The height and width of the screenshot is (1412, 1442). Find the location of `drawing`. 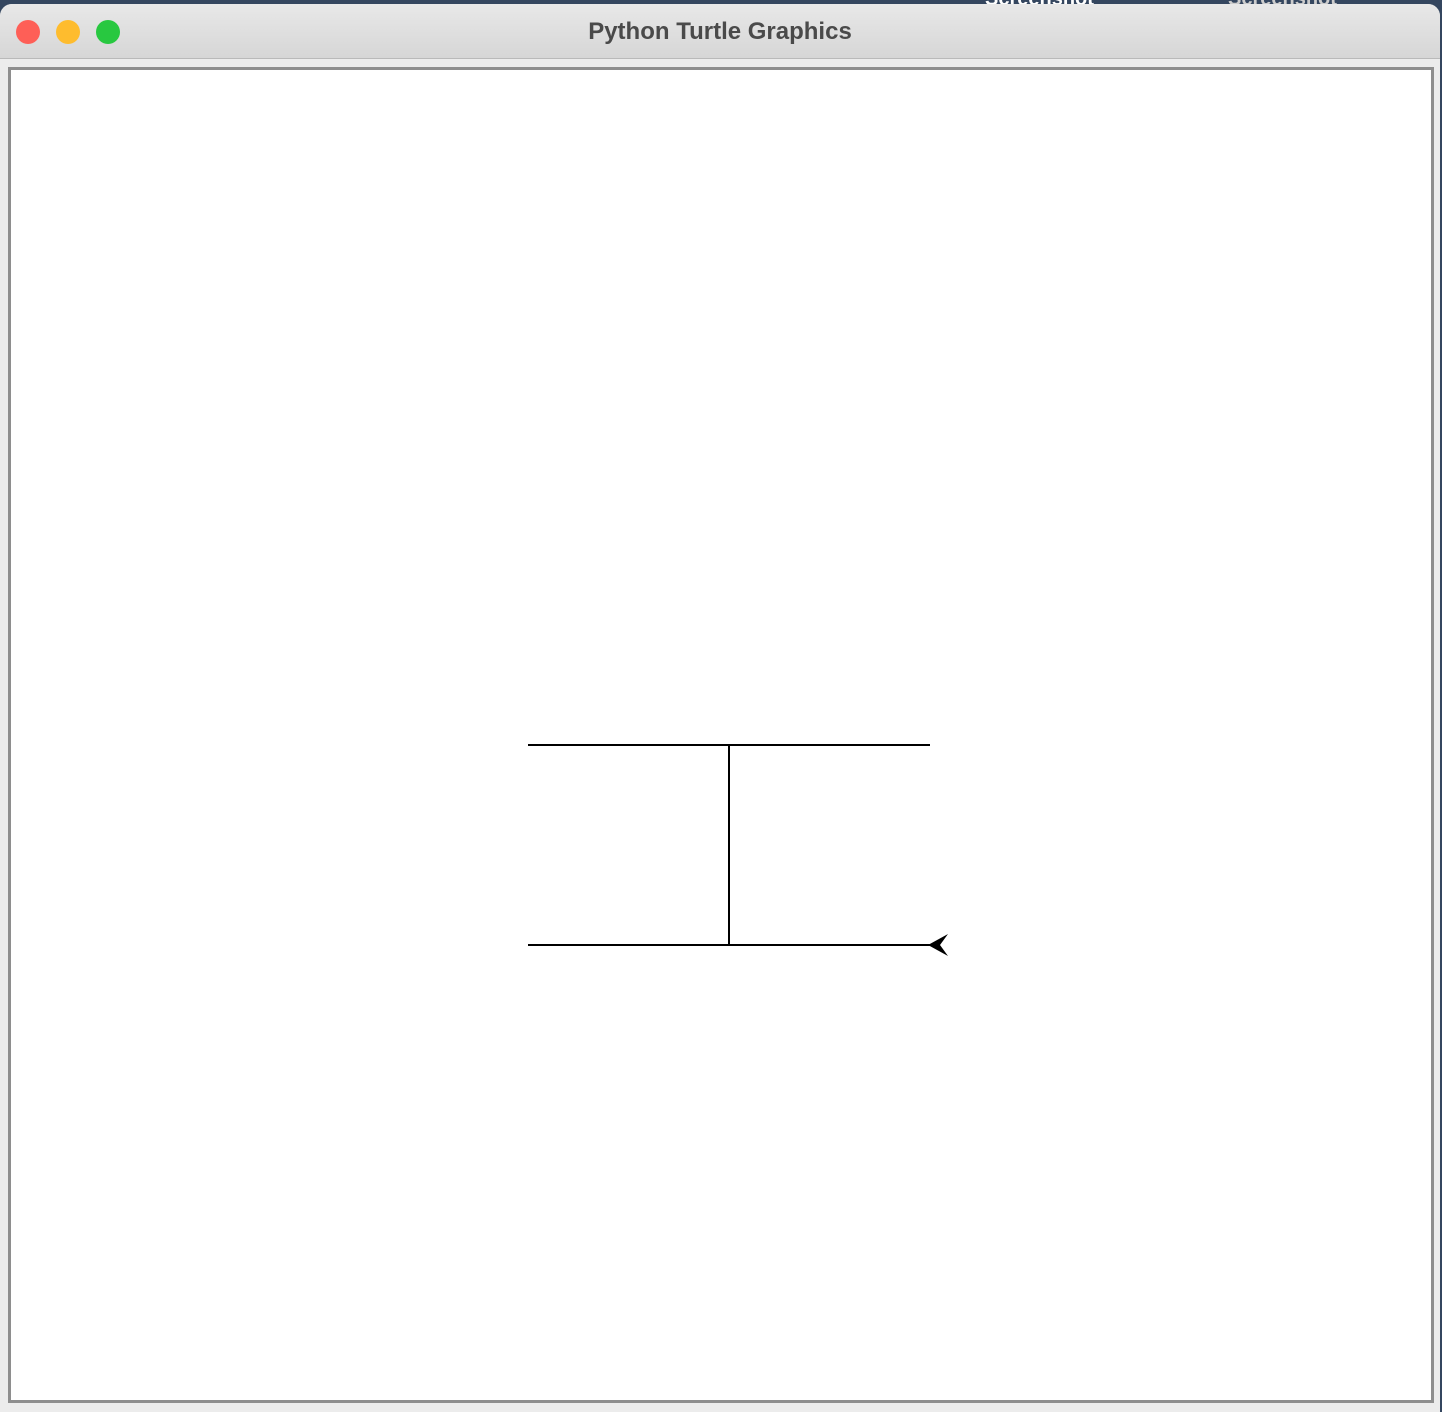

drawing is located at coordinates (738, 850).